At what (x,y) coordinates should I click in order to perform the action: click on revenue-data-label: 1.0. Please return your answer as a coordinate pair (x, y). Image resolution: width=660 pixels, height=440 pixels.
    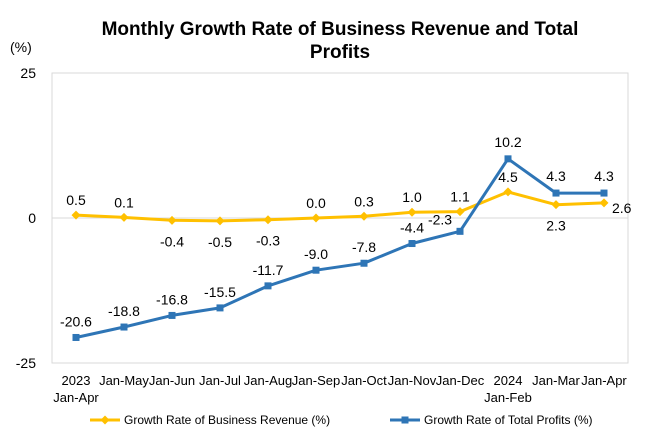
    Looking at the image, I should click on (412, 197).